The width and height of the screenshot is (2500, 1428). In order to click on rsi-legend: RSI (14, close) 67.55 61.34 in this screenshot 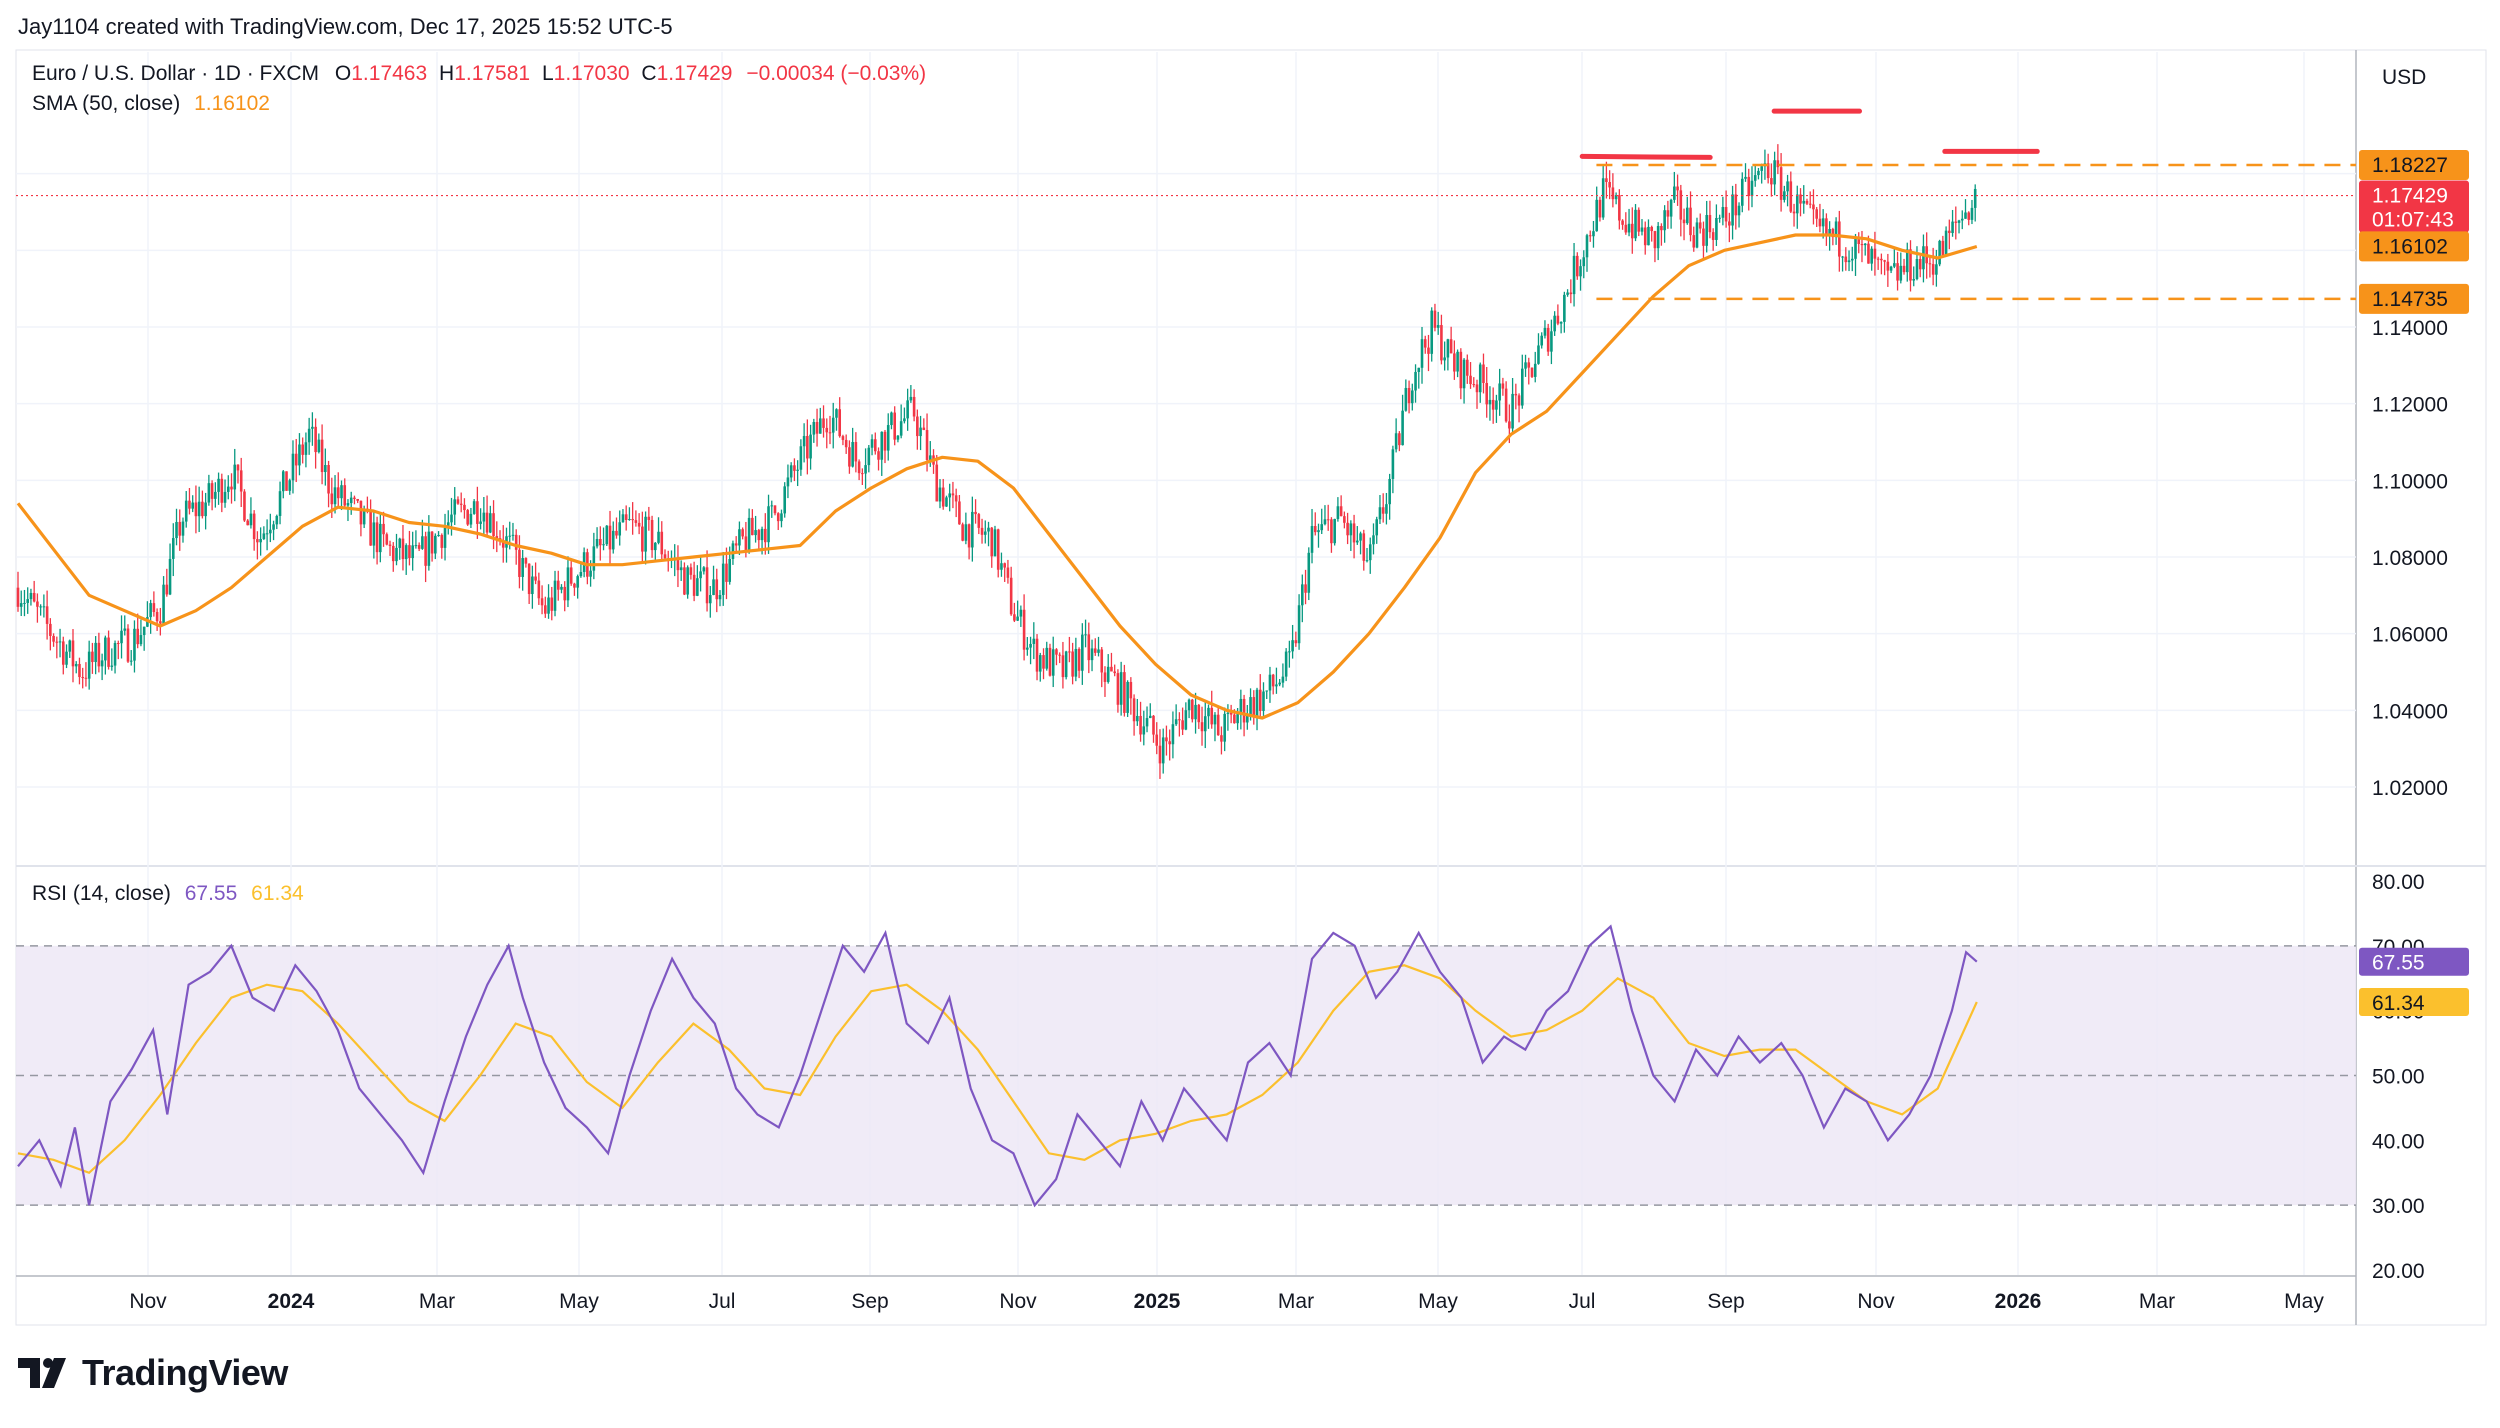, I will do `click(168, 894)`.